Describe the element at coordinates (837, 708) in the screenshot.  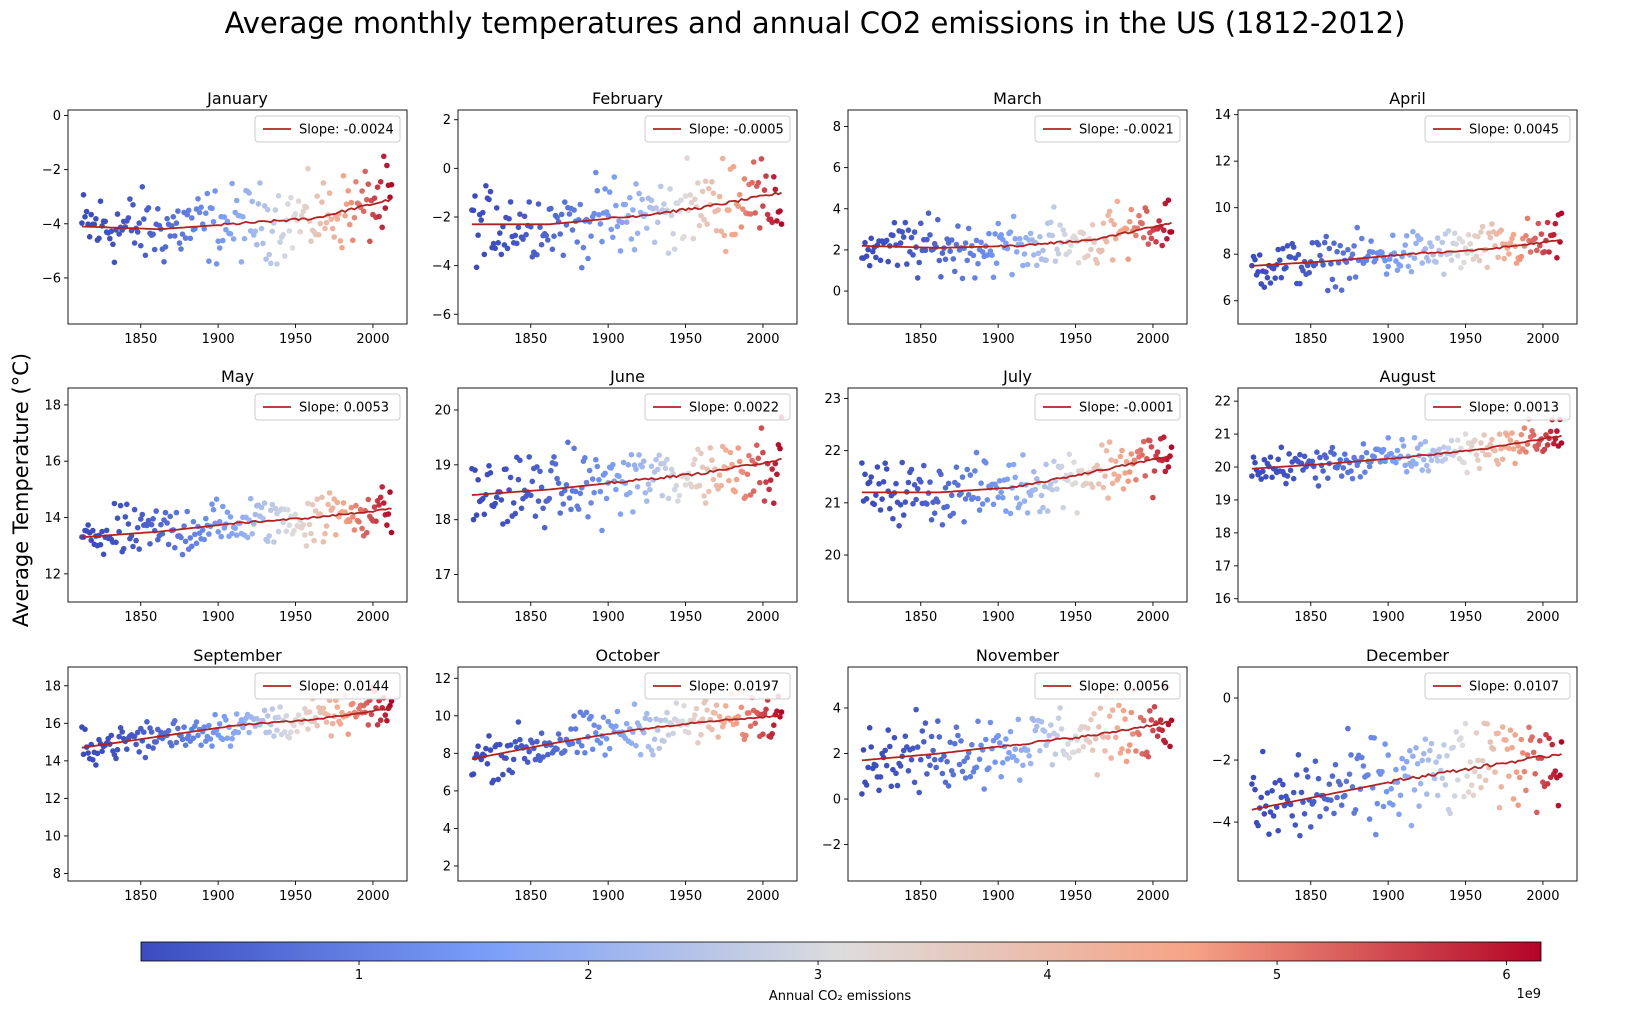
I see `y-tick-label: 4` at that location.